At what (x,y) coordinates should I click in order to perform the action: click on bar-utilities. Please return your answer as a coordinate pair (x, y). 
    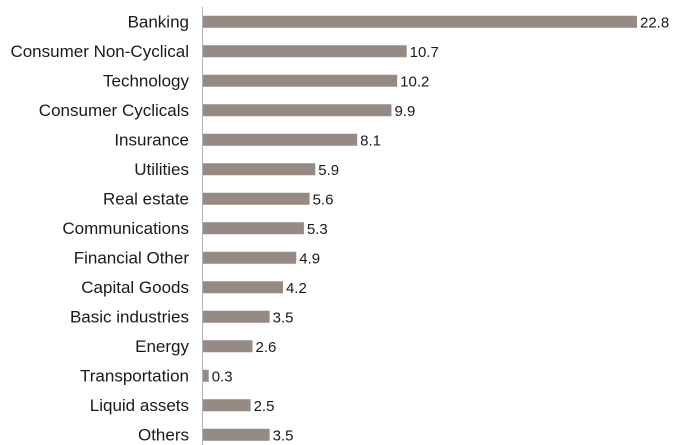
    Looking at the image, I should click on (259, 169).